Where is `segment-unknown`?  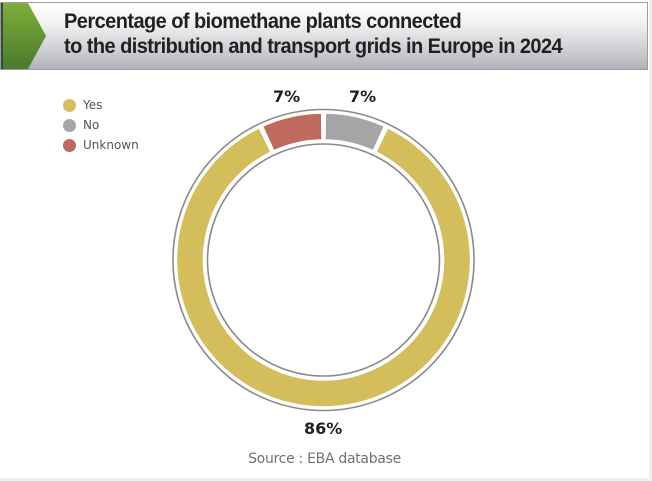 segment-unknown is located at coordinates (292, 132).